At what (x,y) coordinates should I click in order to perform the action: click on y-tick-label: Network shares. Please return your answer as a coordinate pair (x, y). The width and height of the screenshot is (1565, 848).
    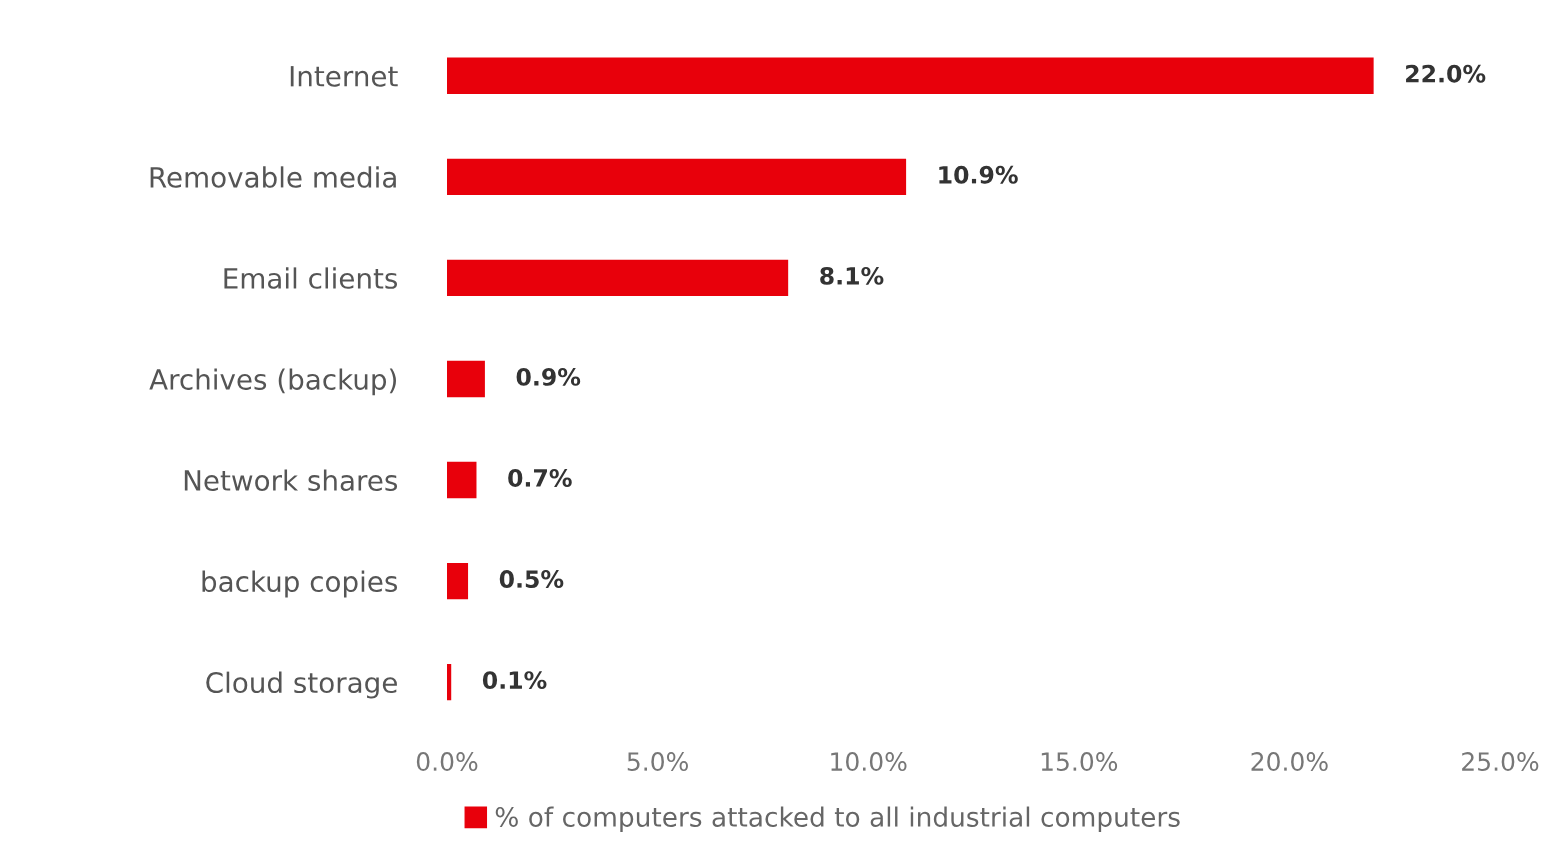
    Looking at the image, I should click on (291, 480).